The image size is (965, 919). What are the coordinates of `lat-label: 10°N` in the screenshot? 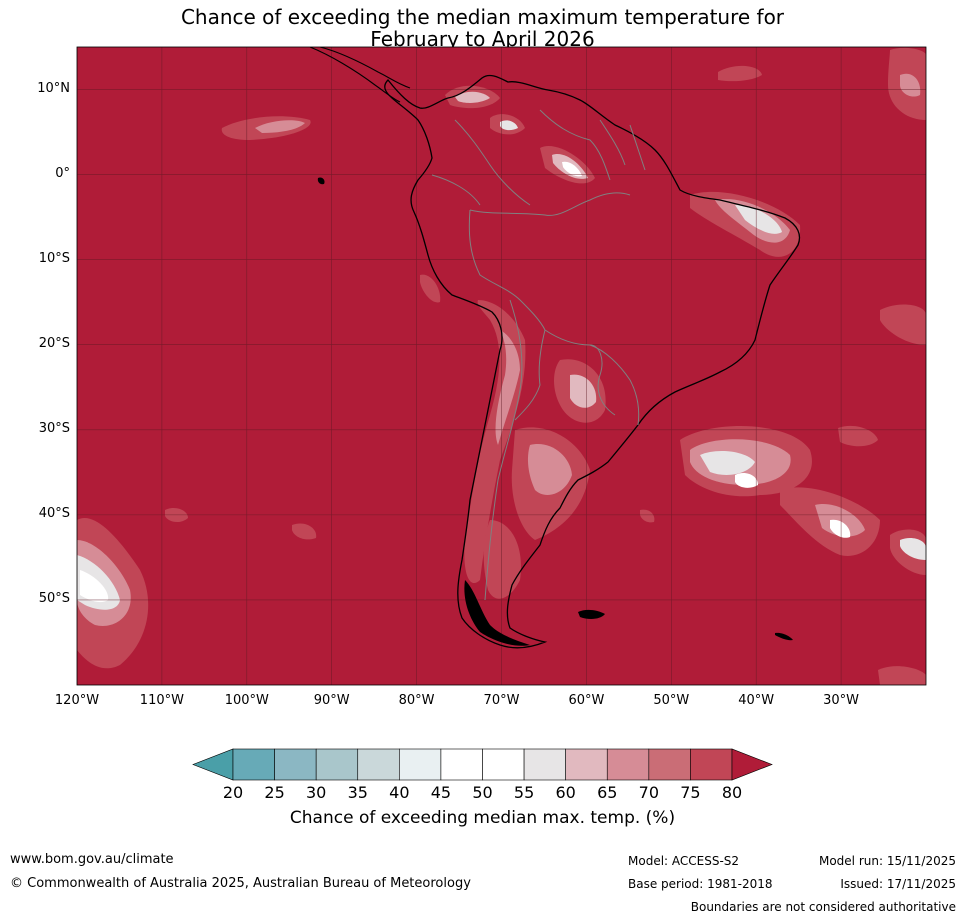 It's located at (53, 88).